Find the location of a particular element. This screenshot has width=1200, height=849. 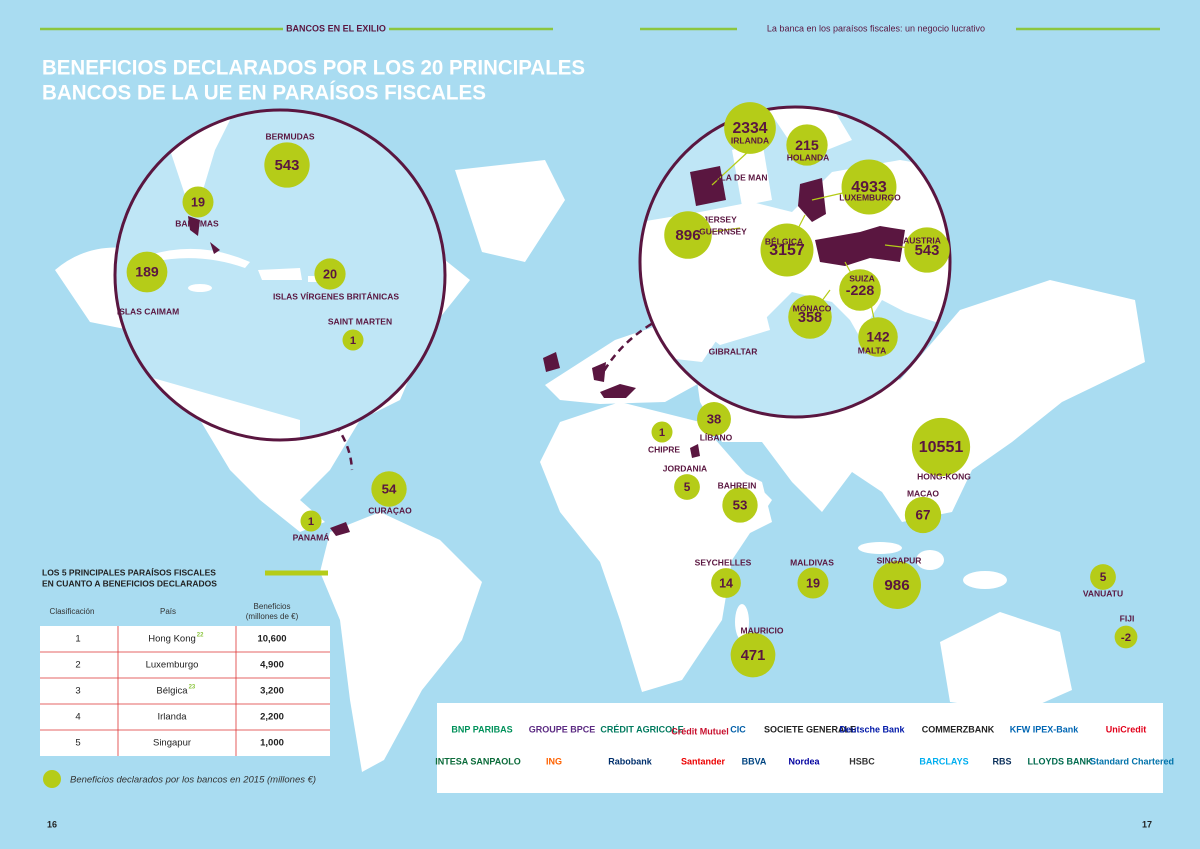

header-left: BANCOS EN EL EXILIO is located at coordinates (336, 28).